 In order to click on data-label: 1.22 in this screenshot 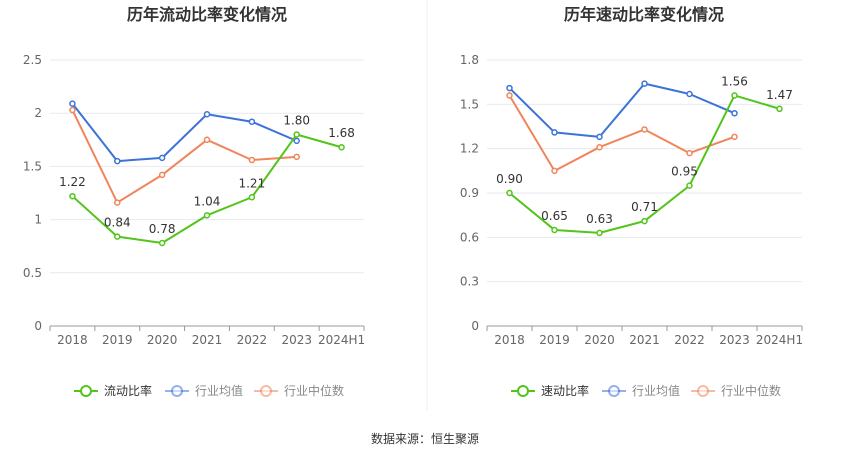, I will do `click(72, 182)`.